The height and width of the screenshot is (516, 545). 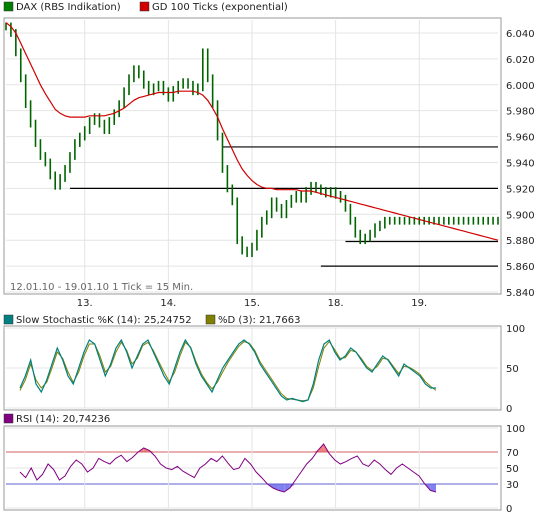 I want to click on price-y-tick-label: 5.960, so click(x=520, y=138).